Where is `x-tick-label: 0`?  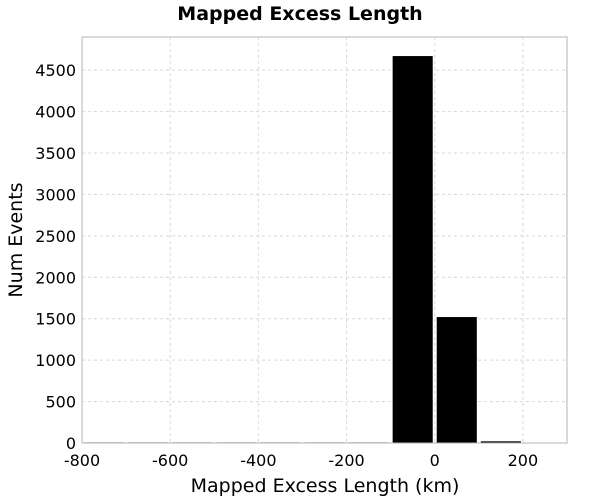
x-tick-label: 0 is located at coordinates (435, 460).